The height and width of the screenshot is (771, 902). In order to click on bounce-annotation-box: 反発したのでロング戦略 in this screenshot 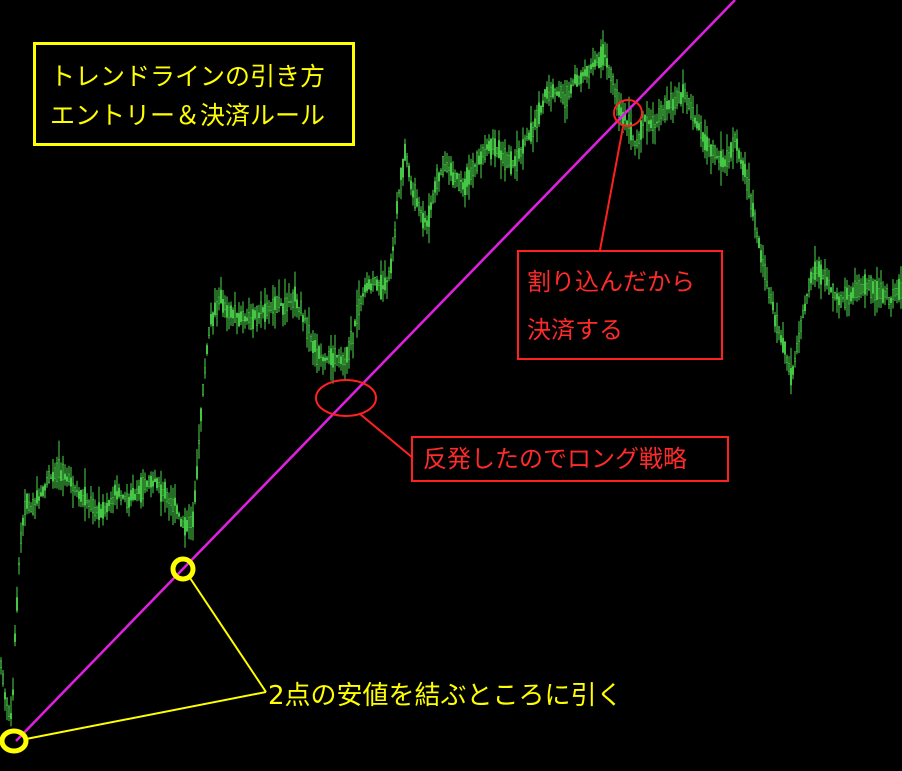, I will do `click(570, 459)`.